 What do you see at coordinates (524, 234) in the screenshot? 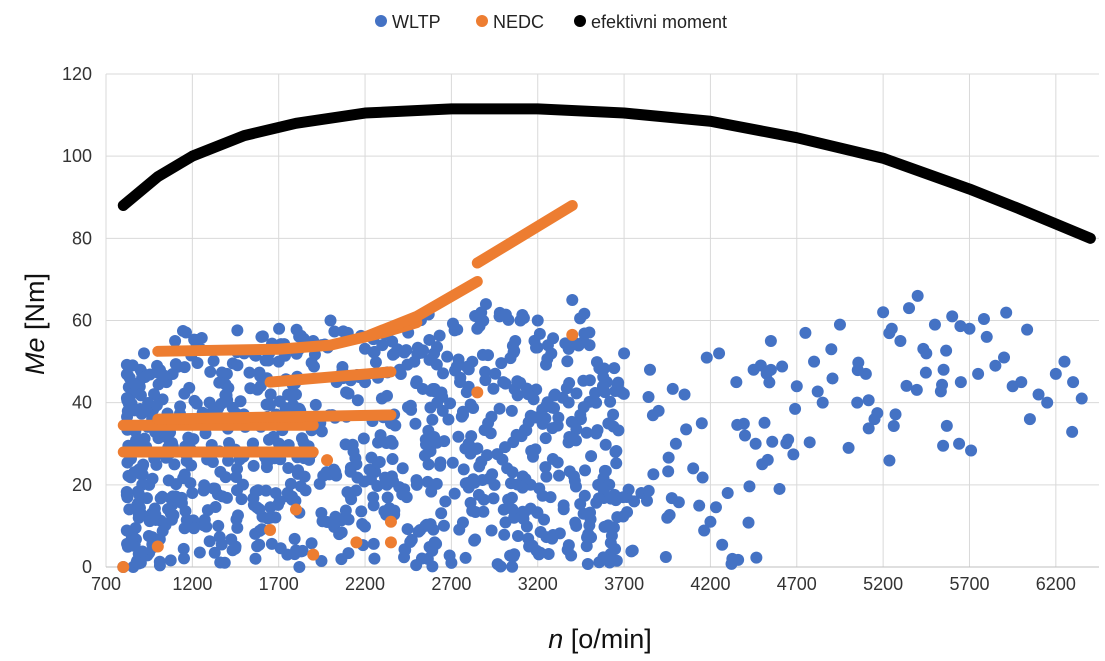
I see `nedc-segment` at bounding box center [524, 234].